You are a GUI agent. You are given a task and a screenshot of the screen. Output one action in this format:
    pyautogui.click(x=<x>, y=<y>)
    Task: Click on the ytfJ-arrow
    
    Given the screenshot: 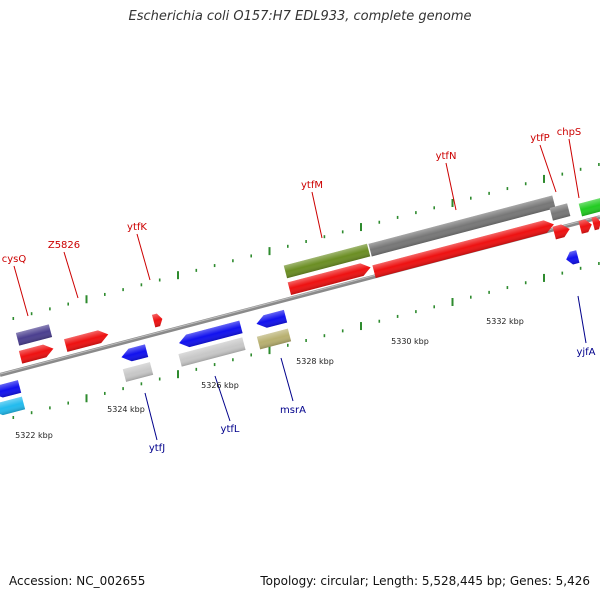 What is the action you would take?
    pyautogui.click(x=135, y=353)
    